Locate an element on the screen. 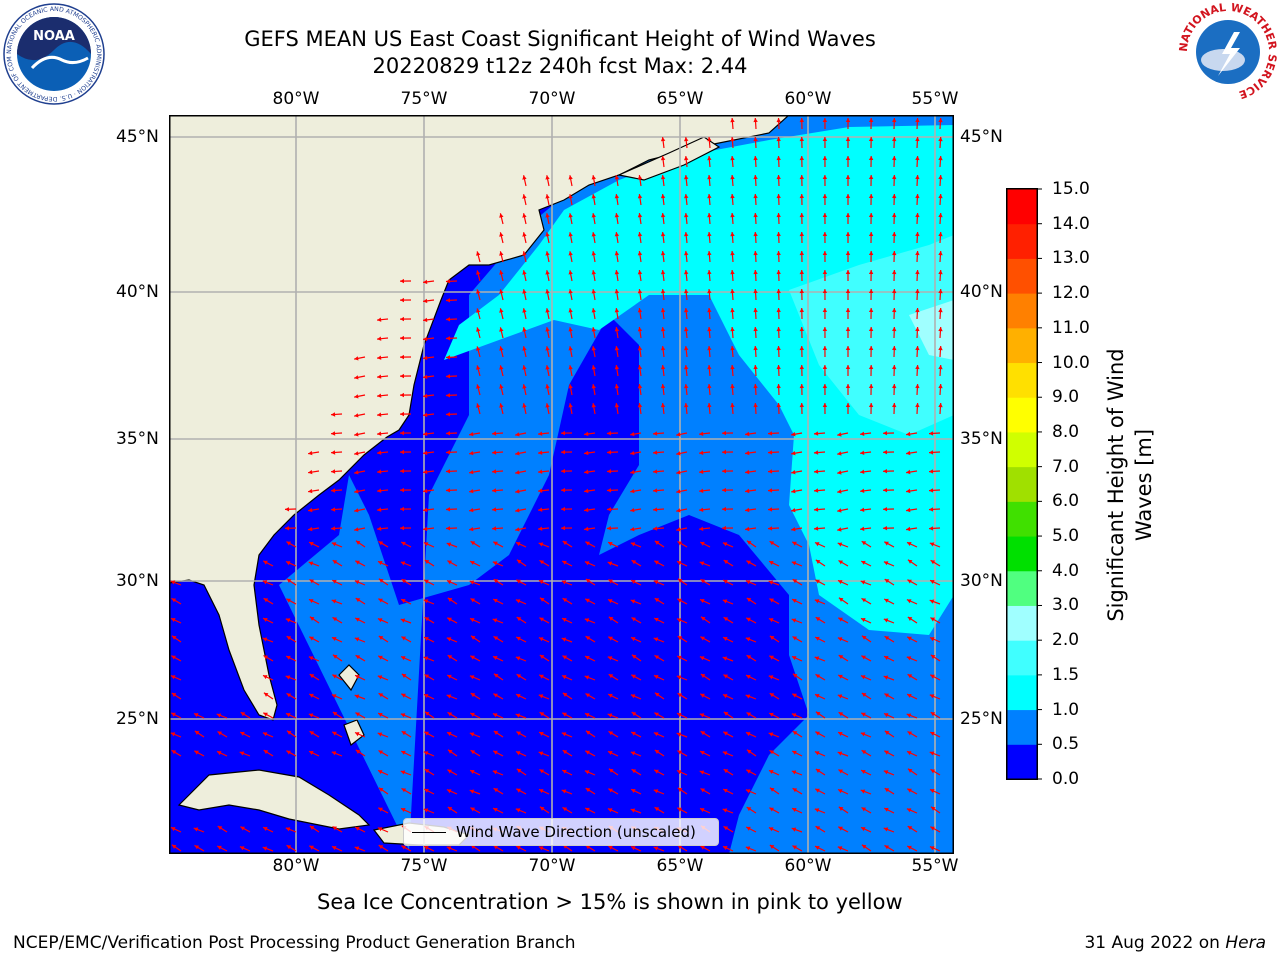 The width and height of the screenshot is (1280, 960). colorbar-tick-label: 12.0 is located at coordinates (1071, 293).